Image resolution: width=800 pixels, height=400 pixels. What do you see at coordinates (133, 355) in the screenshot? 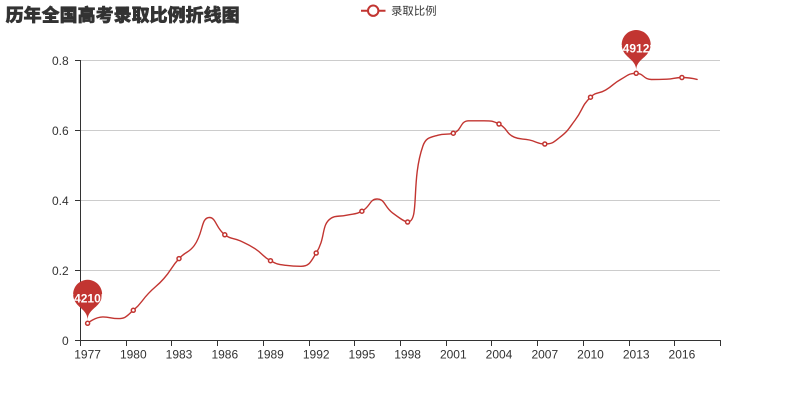
I see `svg-text: 1980` at bounding box center [133, 355].